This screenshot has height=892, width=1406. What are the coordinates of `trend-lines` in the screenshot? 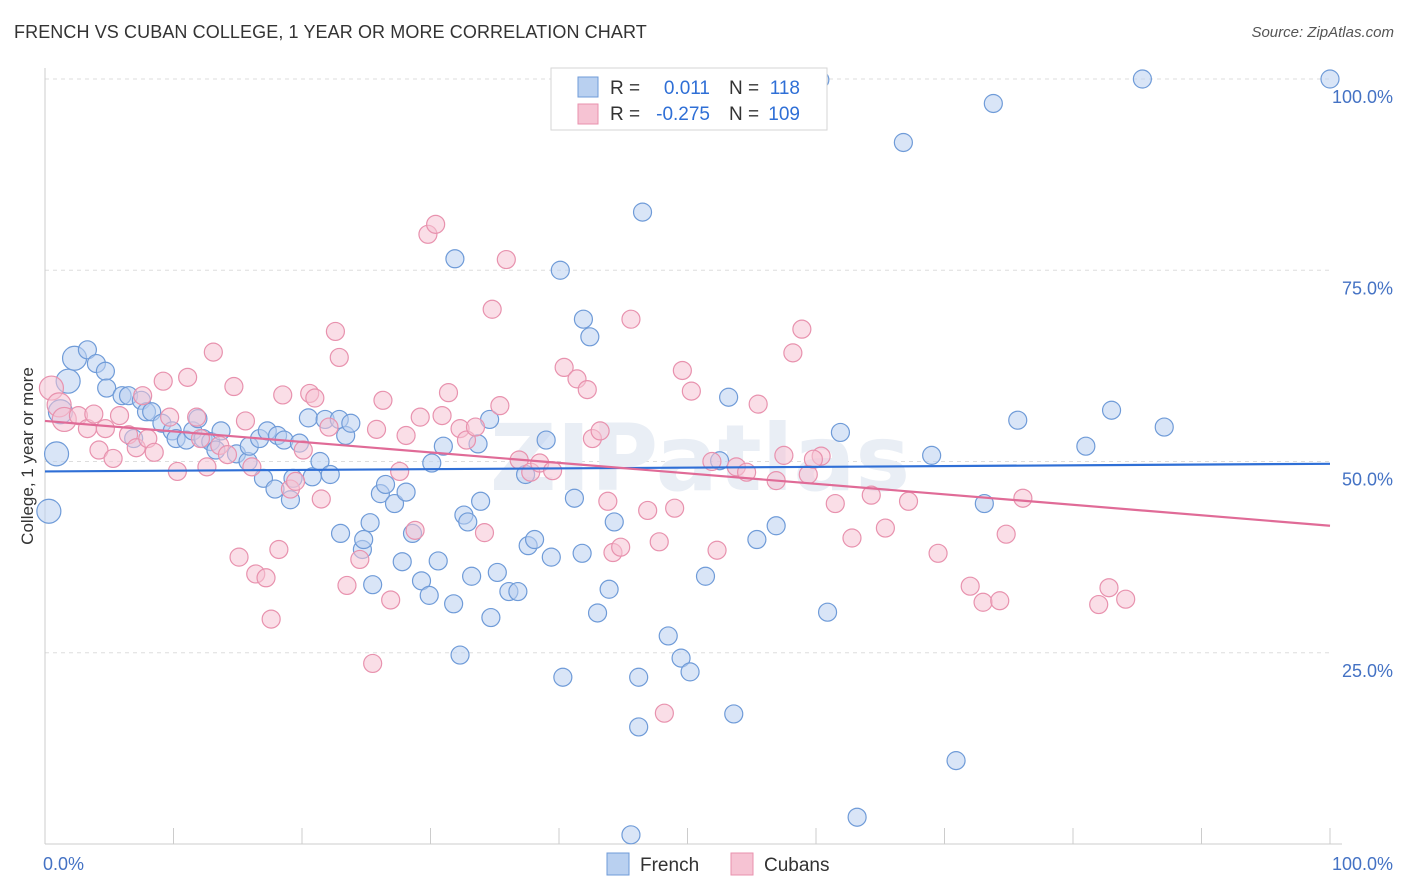 It's located at (687, 473).